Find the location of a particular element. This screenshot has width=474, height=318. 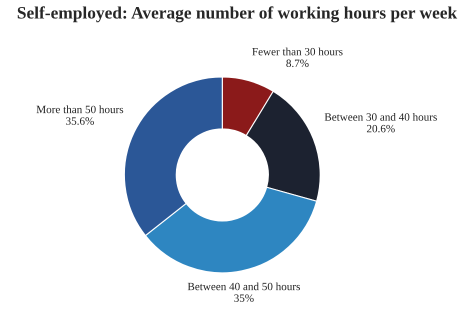

slice-label: Between 40 and 50 hours is located at coordinates (244, 286).